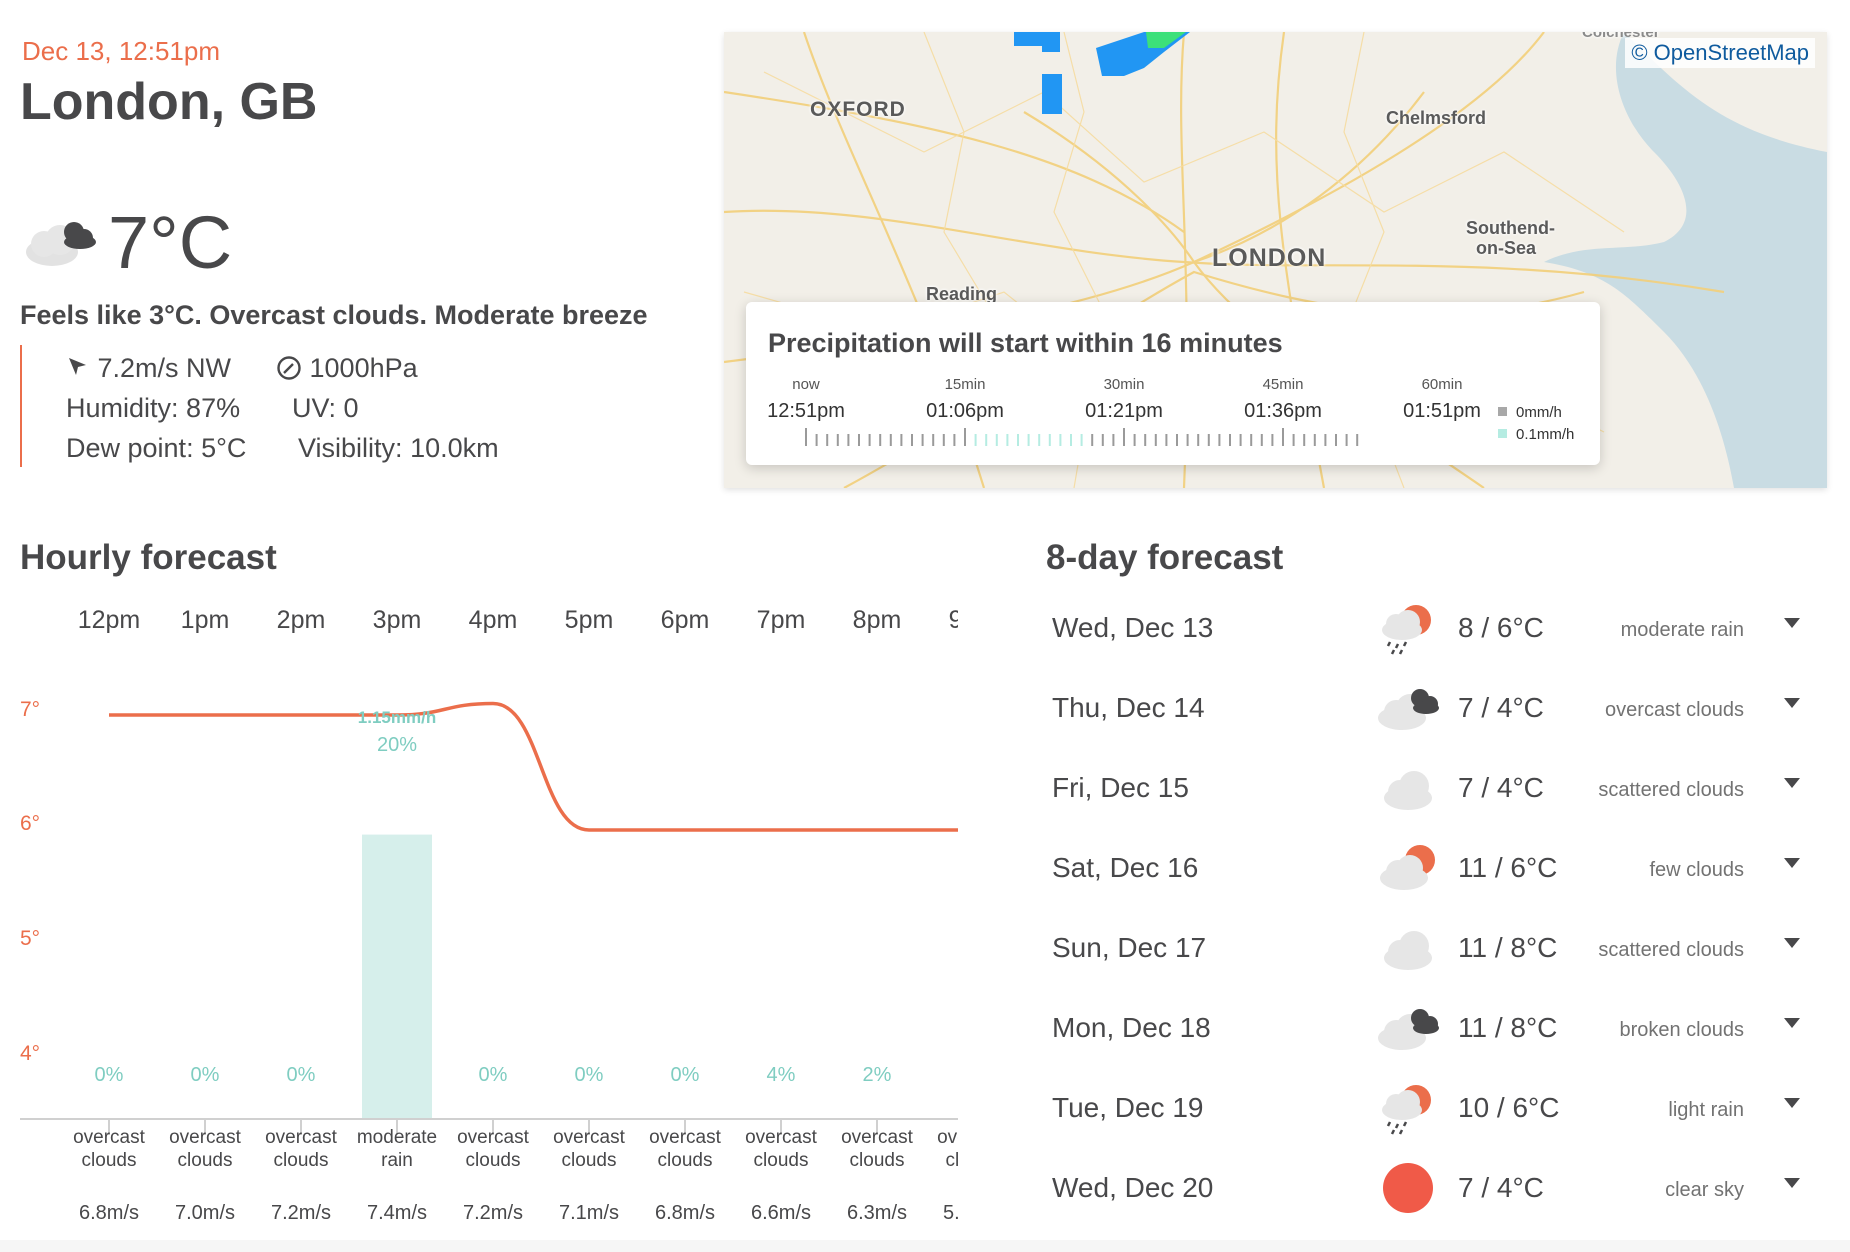 Image resolution: width=1850 pixels, height=1252 pixels. What do you see at coordinates (1133, 1187) in the screenshot?
I see `day-date: Wed, Dec 20` at bounding box center [1133, 1187].